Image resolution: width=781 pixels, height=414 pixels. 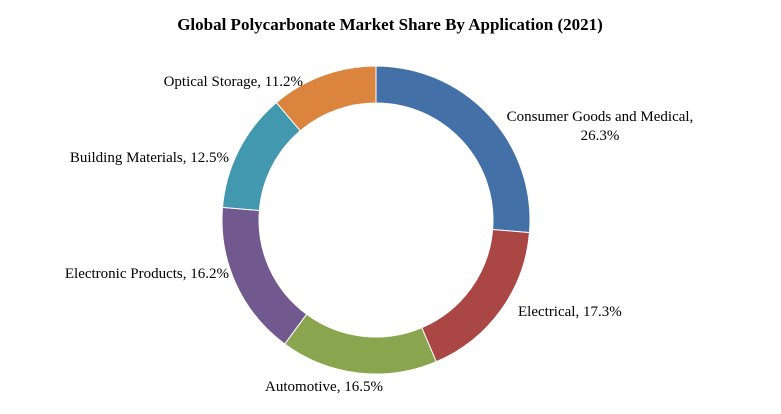 What do you see at coordinates (326, 98) in the screenshot?
I see `slice-optical-storage` at bounding box center [326, 98].